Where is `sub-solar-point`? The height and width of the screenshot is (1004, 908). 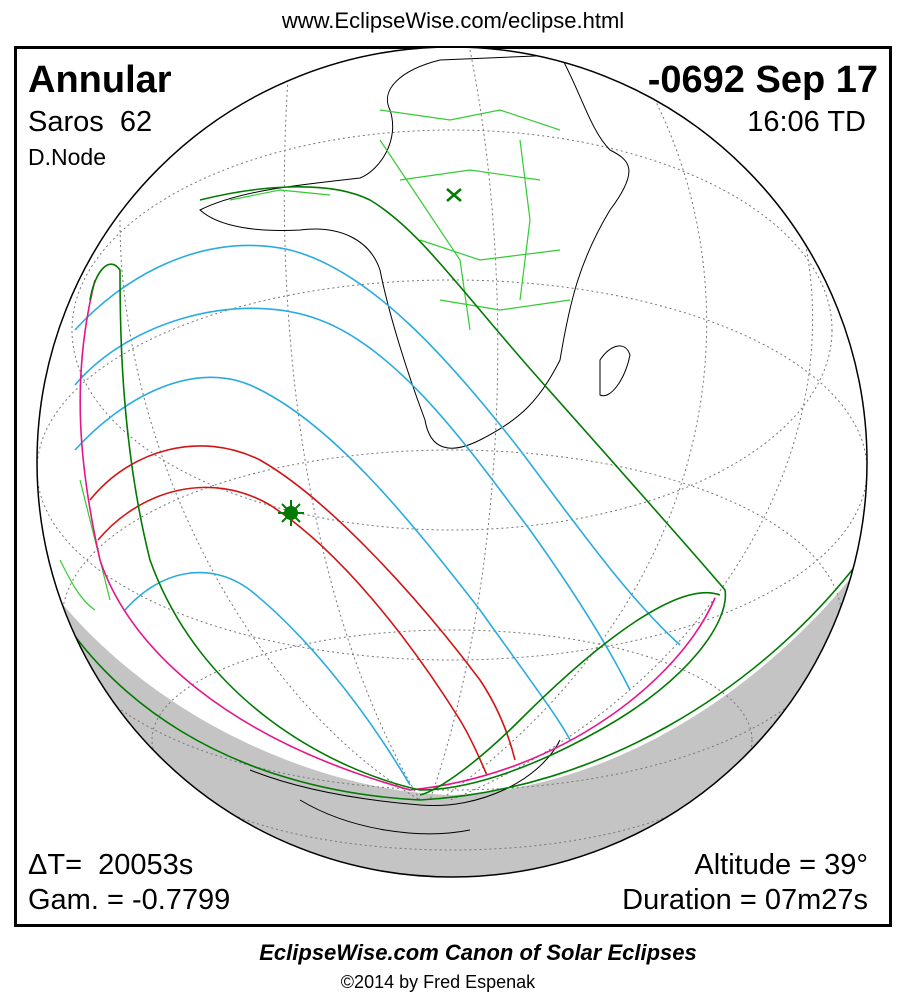 sub-solar-point is located at coordinates (454, 195).